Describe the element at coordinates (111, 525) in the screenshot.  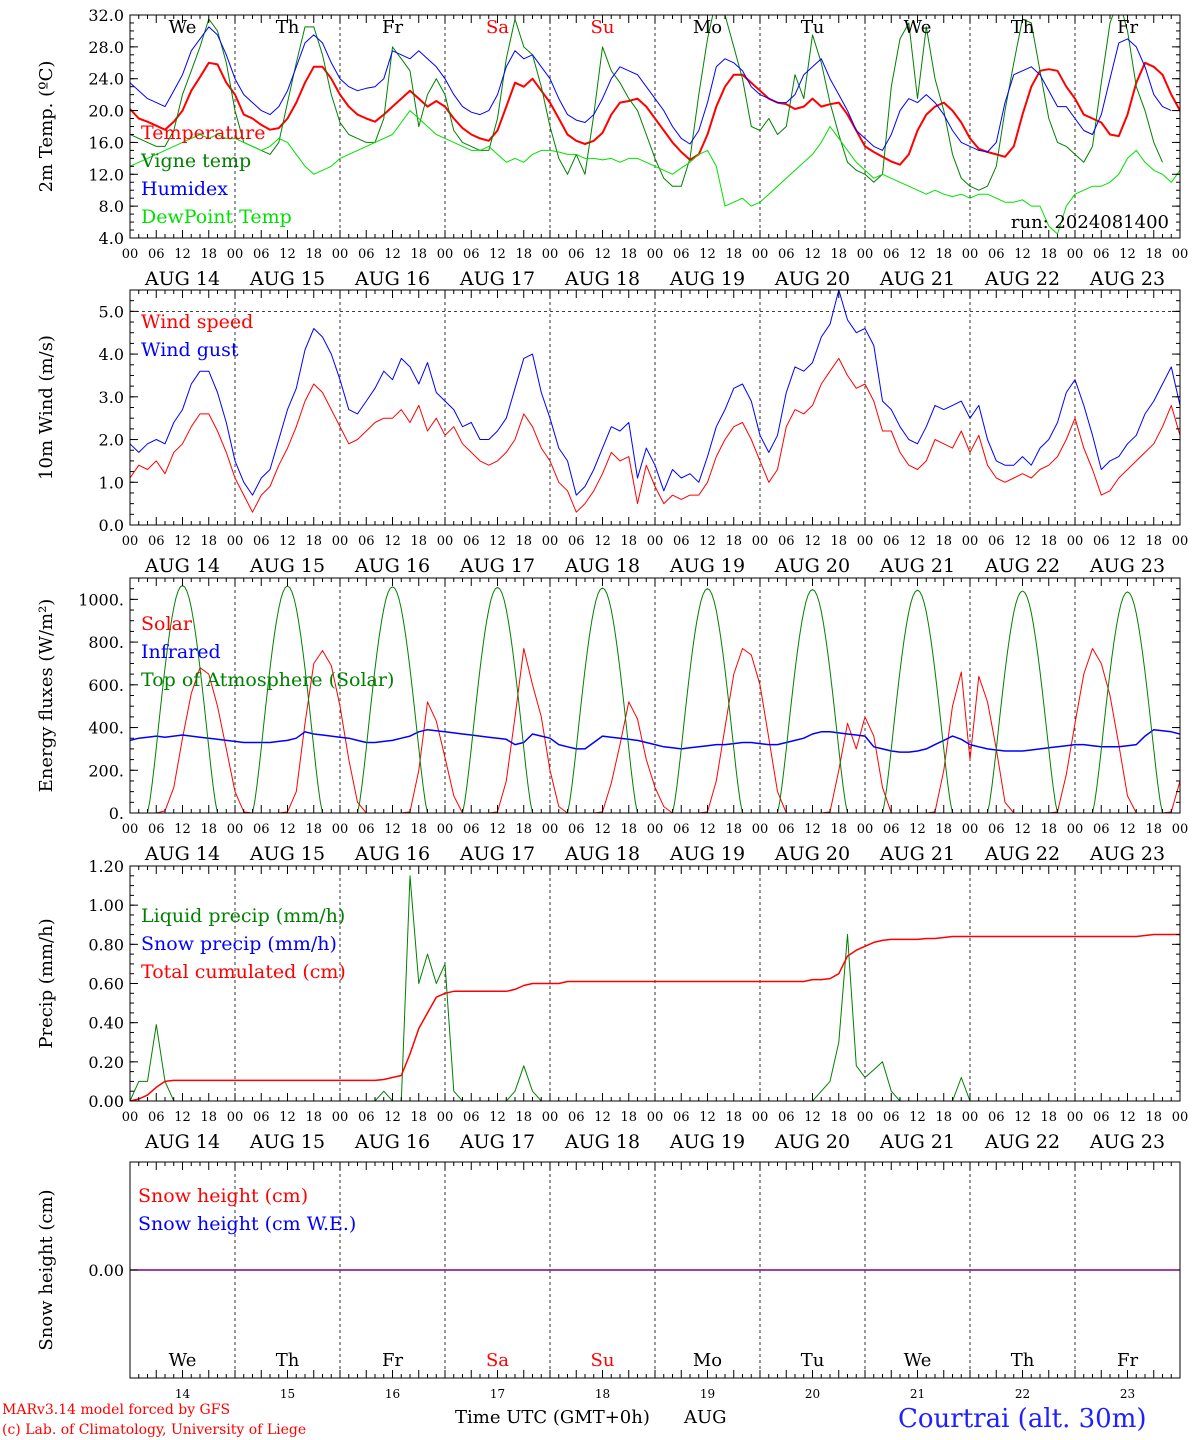
I see `y-tick-label: 0.0` at that location.